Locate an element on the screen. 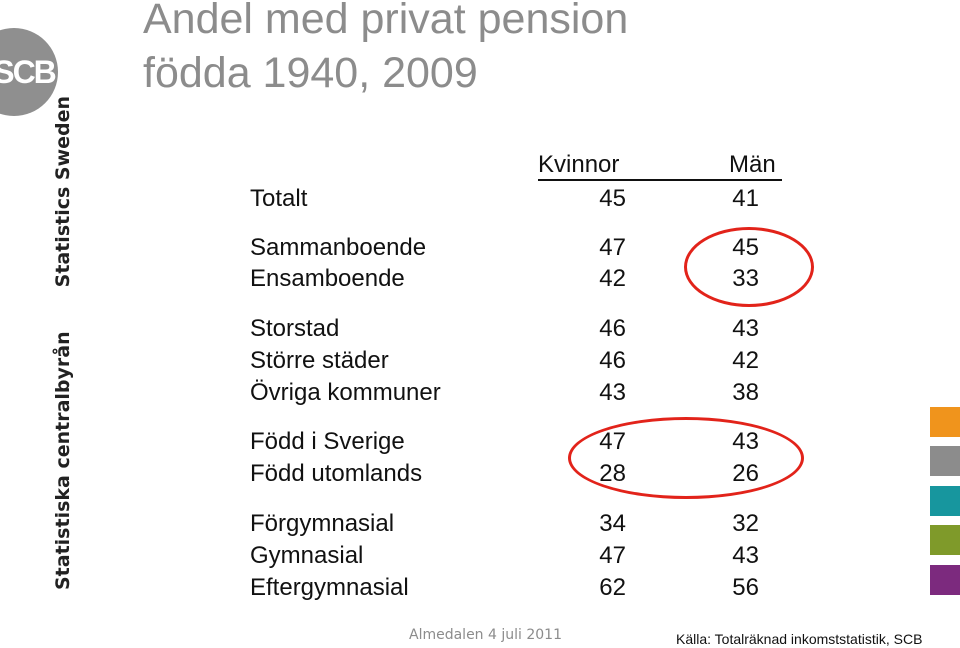 Image resolution: width=960 pixels, height=648 pixels. row-label: Född utomlands is located at coordinates (336, 473).